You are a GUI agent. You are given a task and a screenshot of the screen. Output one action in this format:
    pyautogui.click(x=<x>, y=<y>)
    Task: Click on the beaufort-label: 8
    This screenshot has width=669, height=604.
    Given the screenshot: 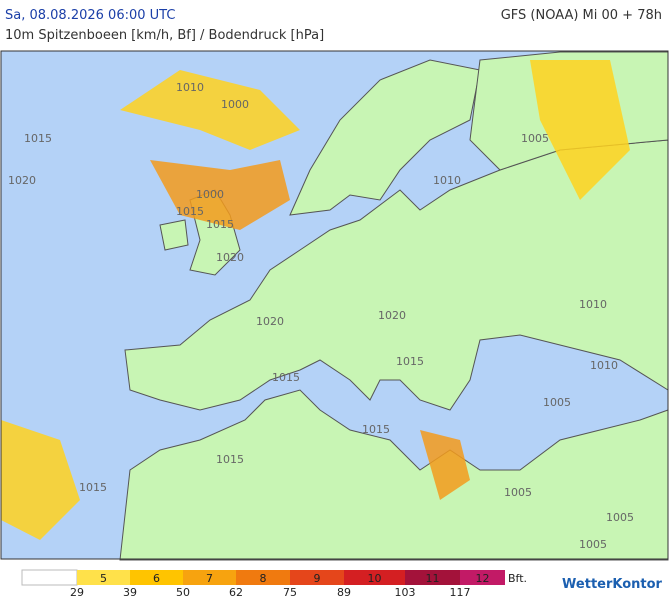 What is the action you would take?
    pyautogui.click(x=263, y=578)
    